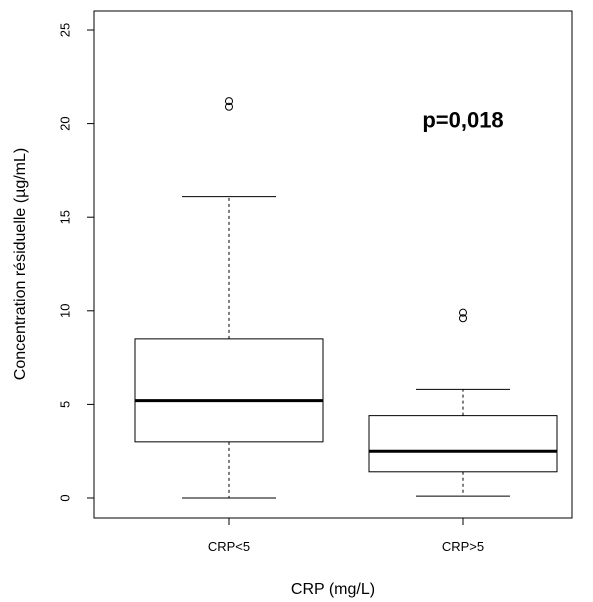  I want to click on p-value-annotation: p=0,018, so click(462, 119).